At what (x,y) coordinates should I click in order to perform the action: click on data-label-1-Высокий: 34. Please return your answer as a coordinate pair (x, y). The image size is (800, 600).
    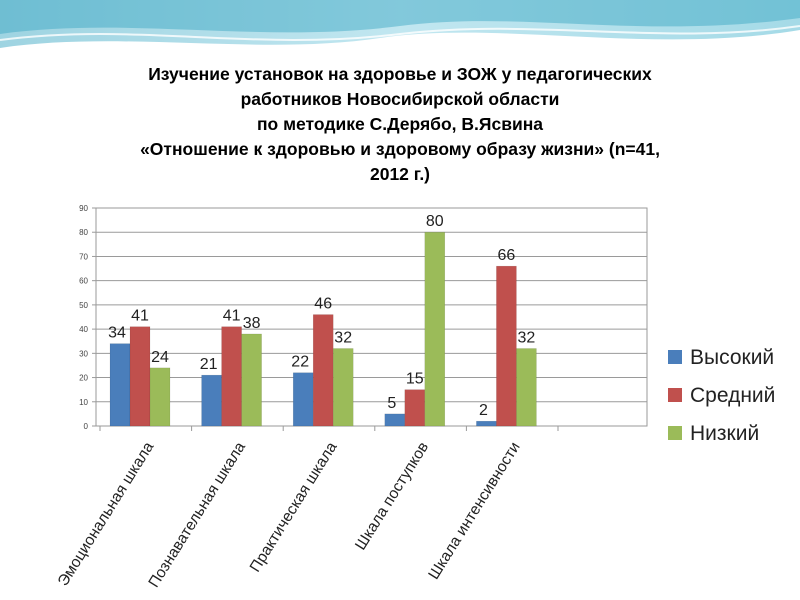
    Looking at the image, I should click on (117, 333).